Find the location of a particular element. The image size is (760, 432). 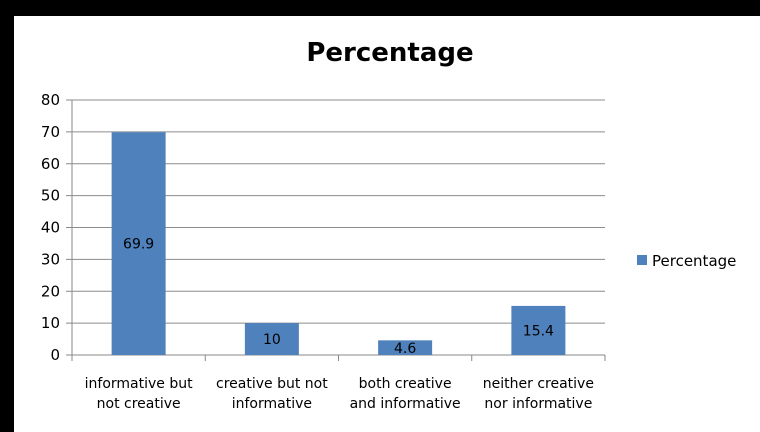

x-category-label: informative but is located at coordinates (139, 384).